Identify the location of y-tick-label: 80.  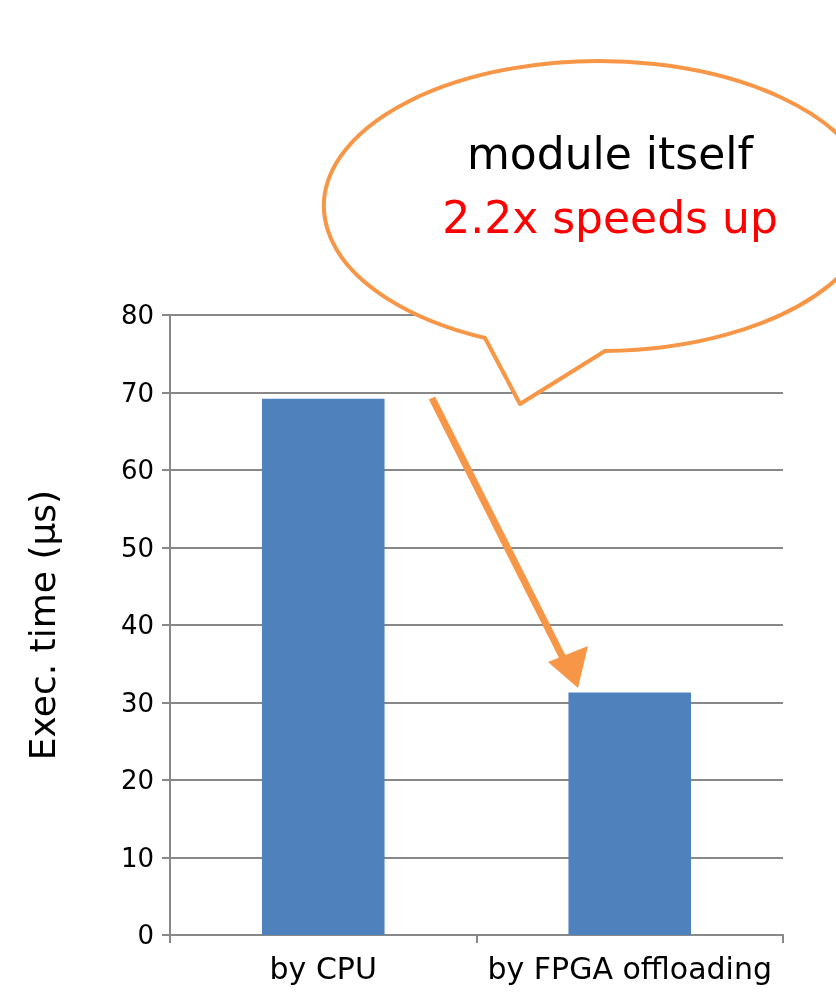
(137, 315).